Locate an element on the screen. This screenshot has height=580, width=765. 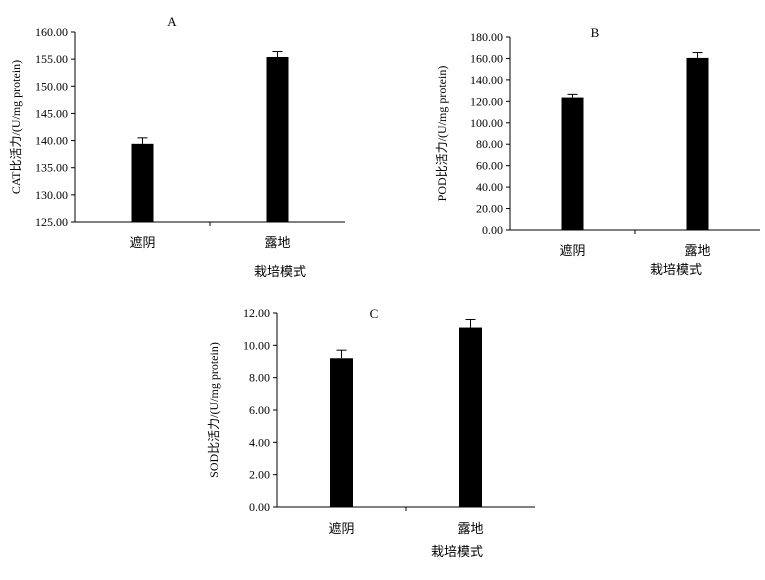
y-tick-label: 10.00 is located at coordinates (256, 345).